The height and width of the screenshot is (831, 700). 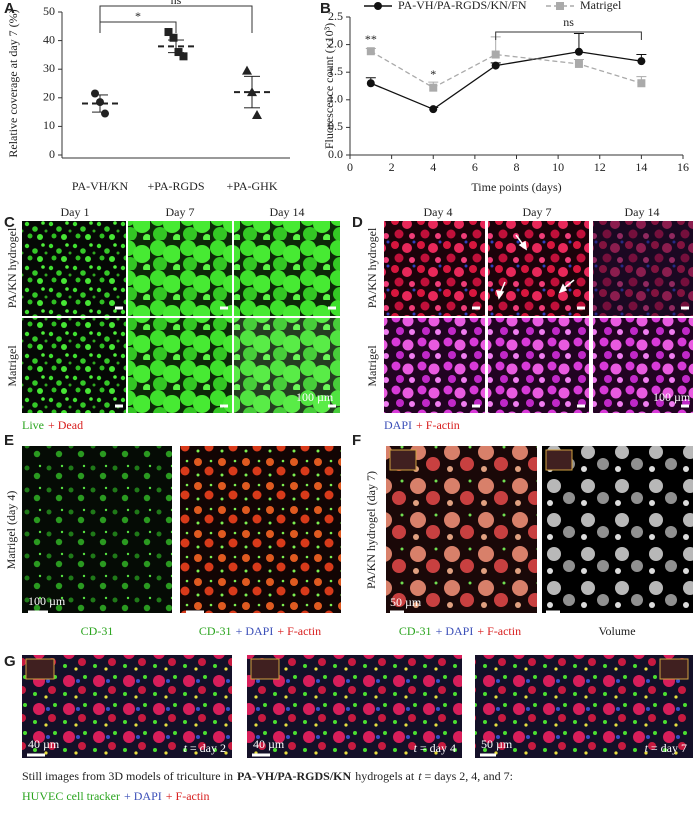 I want to click on y-tick-label: 50, so click(x=49, y=11).